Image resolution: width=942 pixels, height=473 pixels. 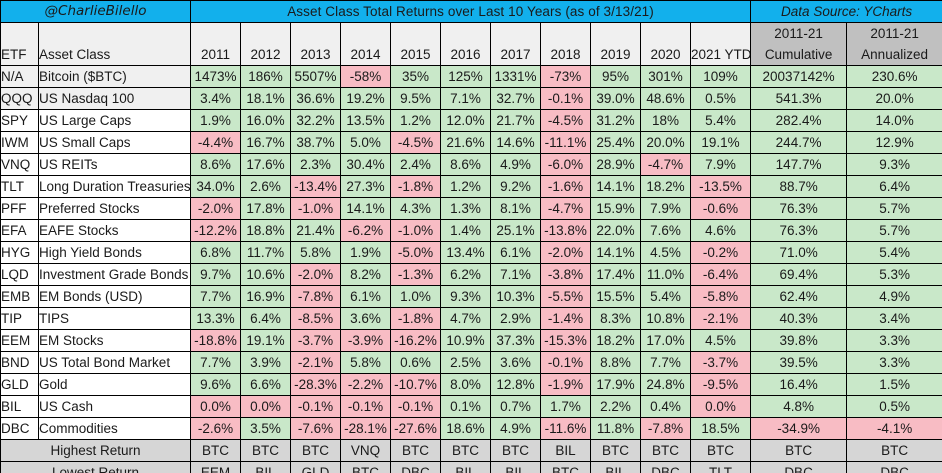 What do you see at coordinates (316, 208) in the screenshot?
I see `return-cell: -1.0%` at bounding box center [316, 208].